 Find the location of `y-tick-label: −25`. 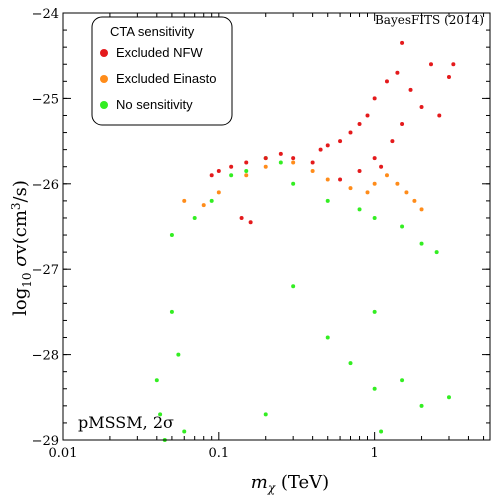

y-tick-label: −25 is located at coordinates (45, 99).